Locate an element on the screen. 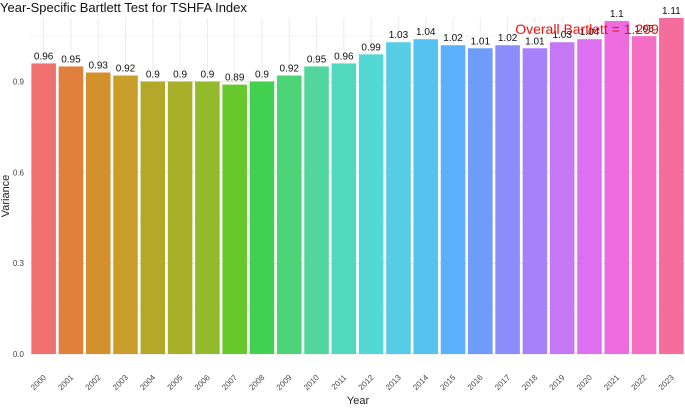 The width and height of the screenshot is (685, 409). y-tick-label: 0.0 is located at coordinates (19, 354).